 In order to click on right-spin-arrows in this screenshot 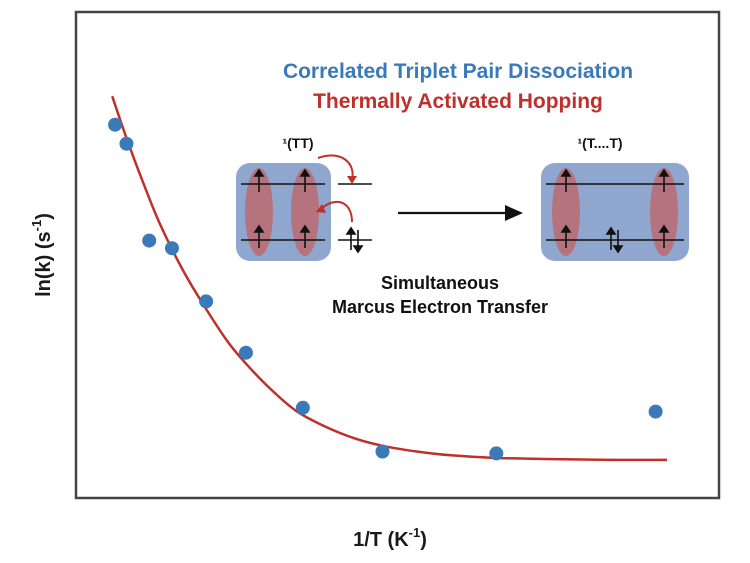, I will do `click(615, 211)`.